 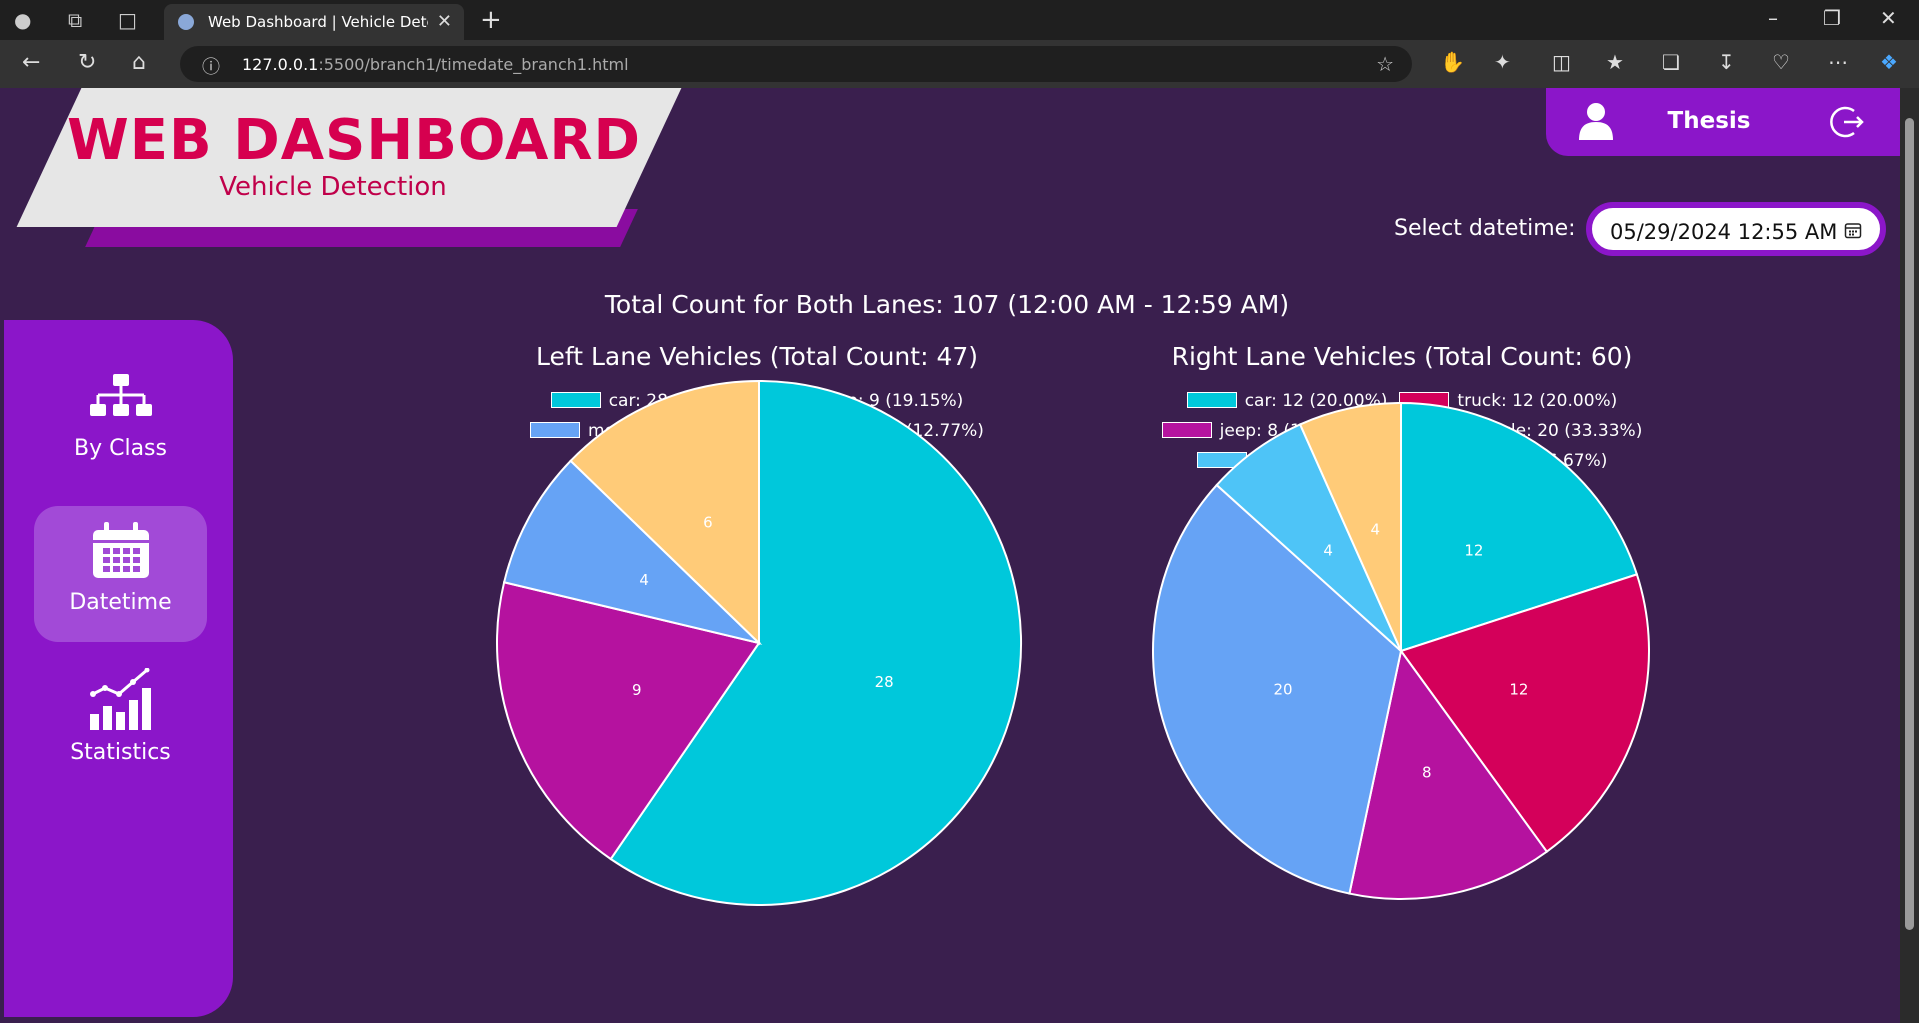 I want to click on pie-value-label-motorcycle: 4, so click(x=644, y=580).